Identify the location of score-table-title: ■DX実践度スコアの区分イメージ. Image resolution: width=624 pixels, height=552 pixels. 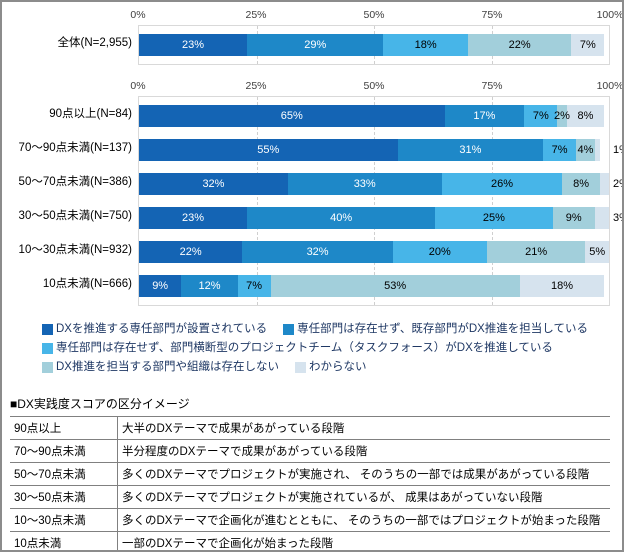
(100, 404).